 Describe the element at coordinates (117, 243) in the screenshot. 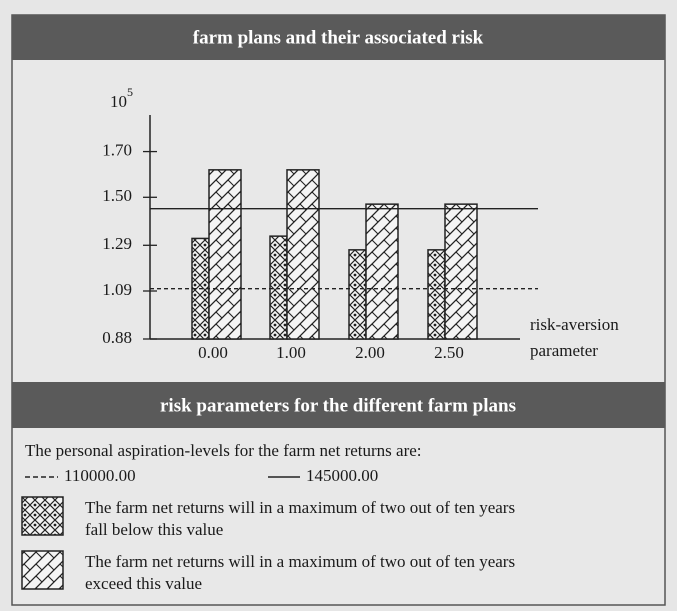

I see `y-tick-label: 1.29` at that location.